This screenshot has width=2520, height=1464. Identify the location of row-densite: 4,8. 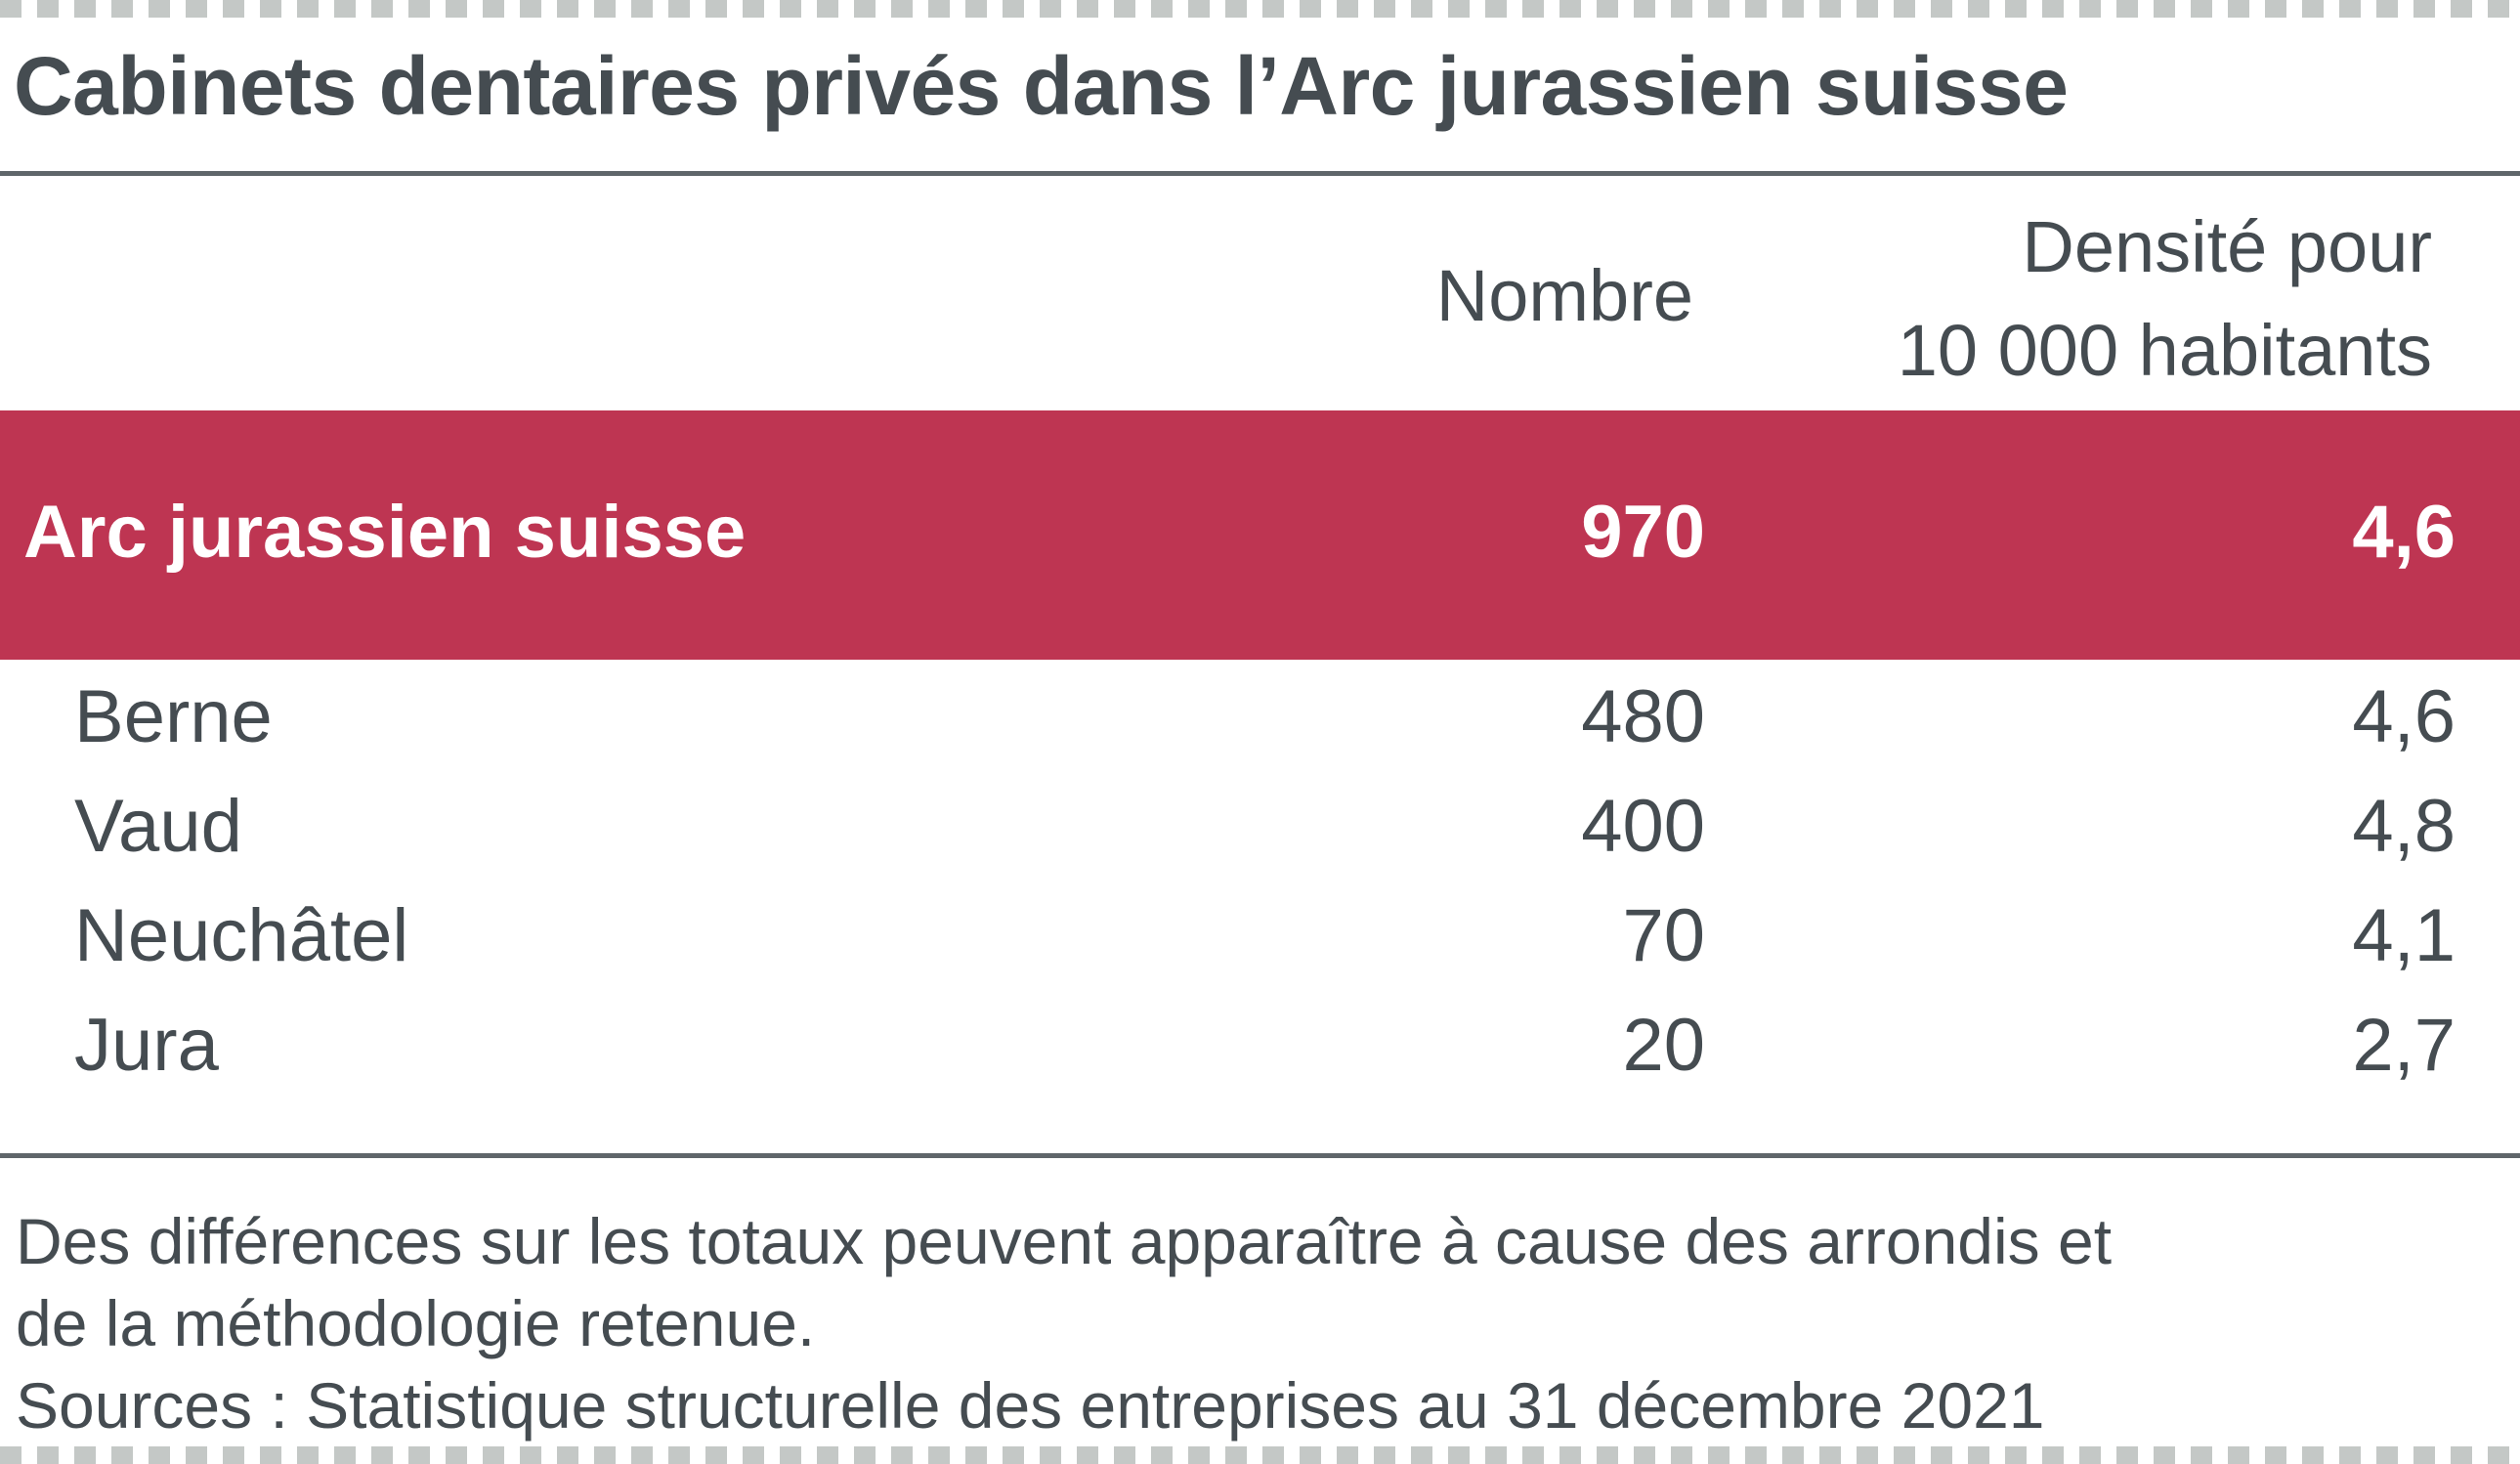
(2404, 826).